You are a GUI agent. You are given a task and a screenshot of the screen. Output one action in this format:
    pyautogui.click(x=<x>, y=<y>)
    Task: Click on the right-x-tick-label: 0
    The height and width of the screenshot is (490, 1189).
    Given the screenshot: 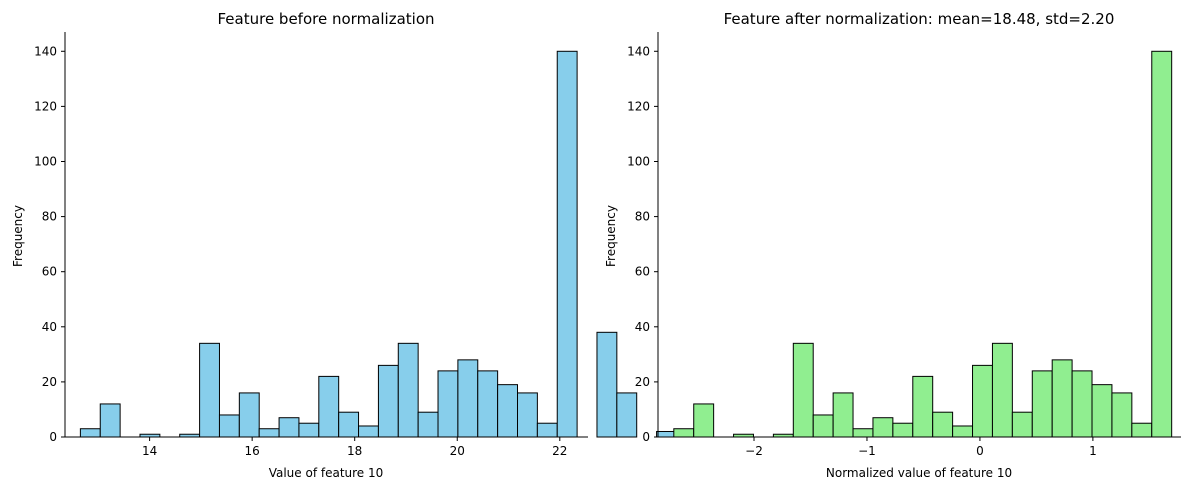 What is the action you would take?
    pyautogui.click(x=980, y=451)
    